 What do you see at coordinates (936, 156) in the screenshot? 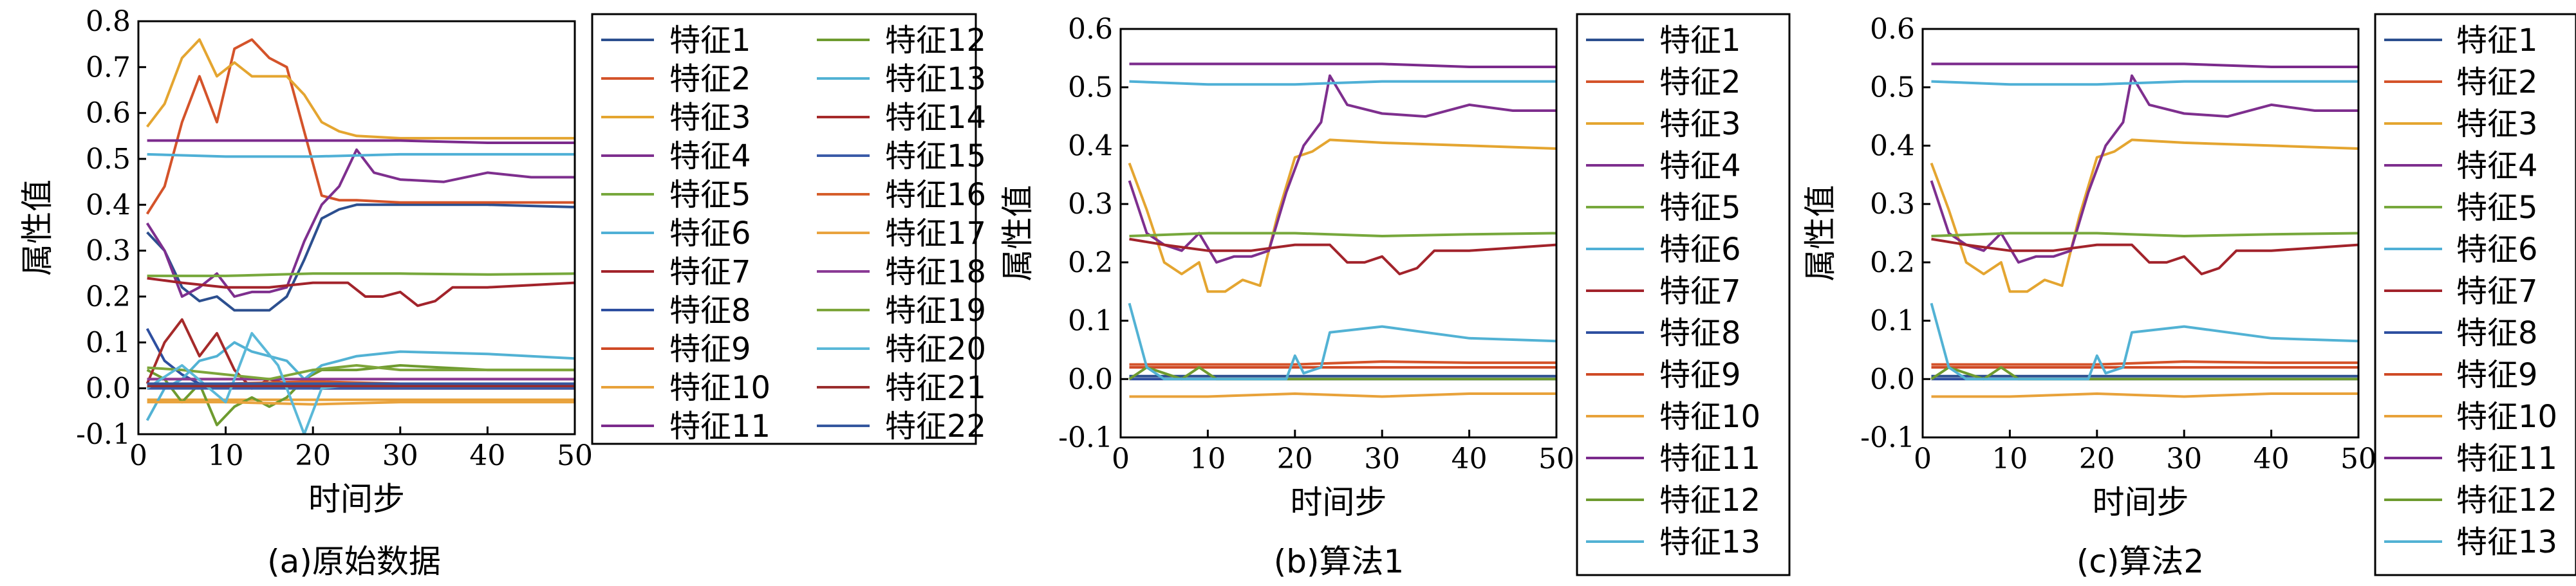
I see `legend-label: 特征15` at bounding box center [936, 156].